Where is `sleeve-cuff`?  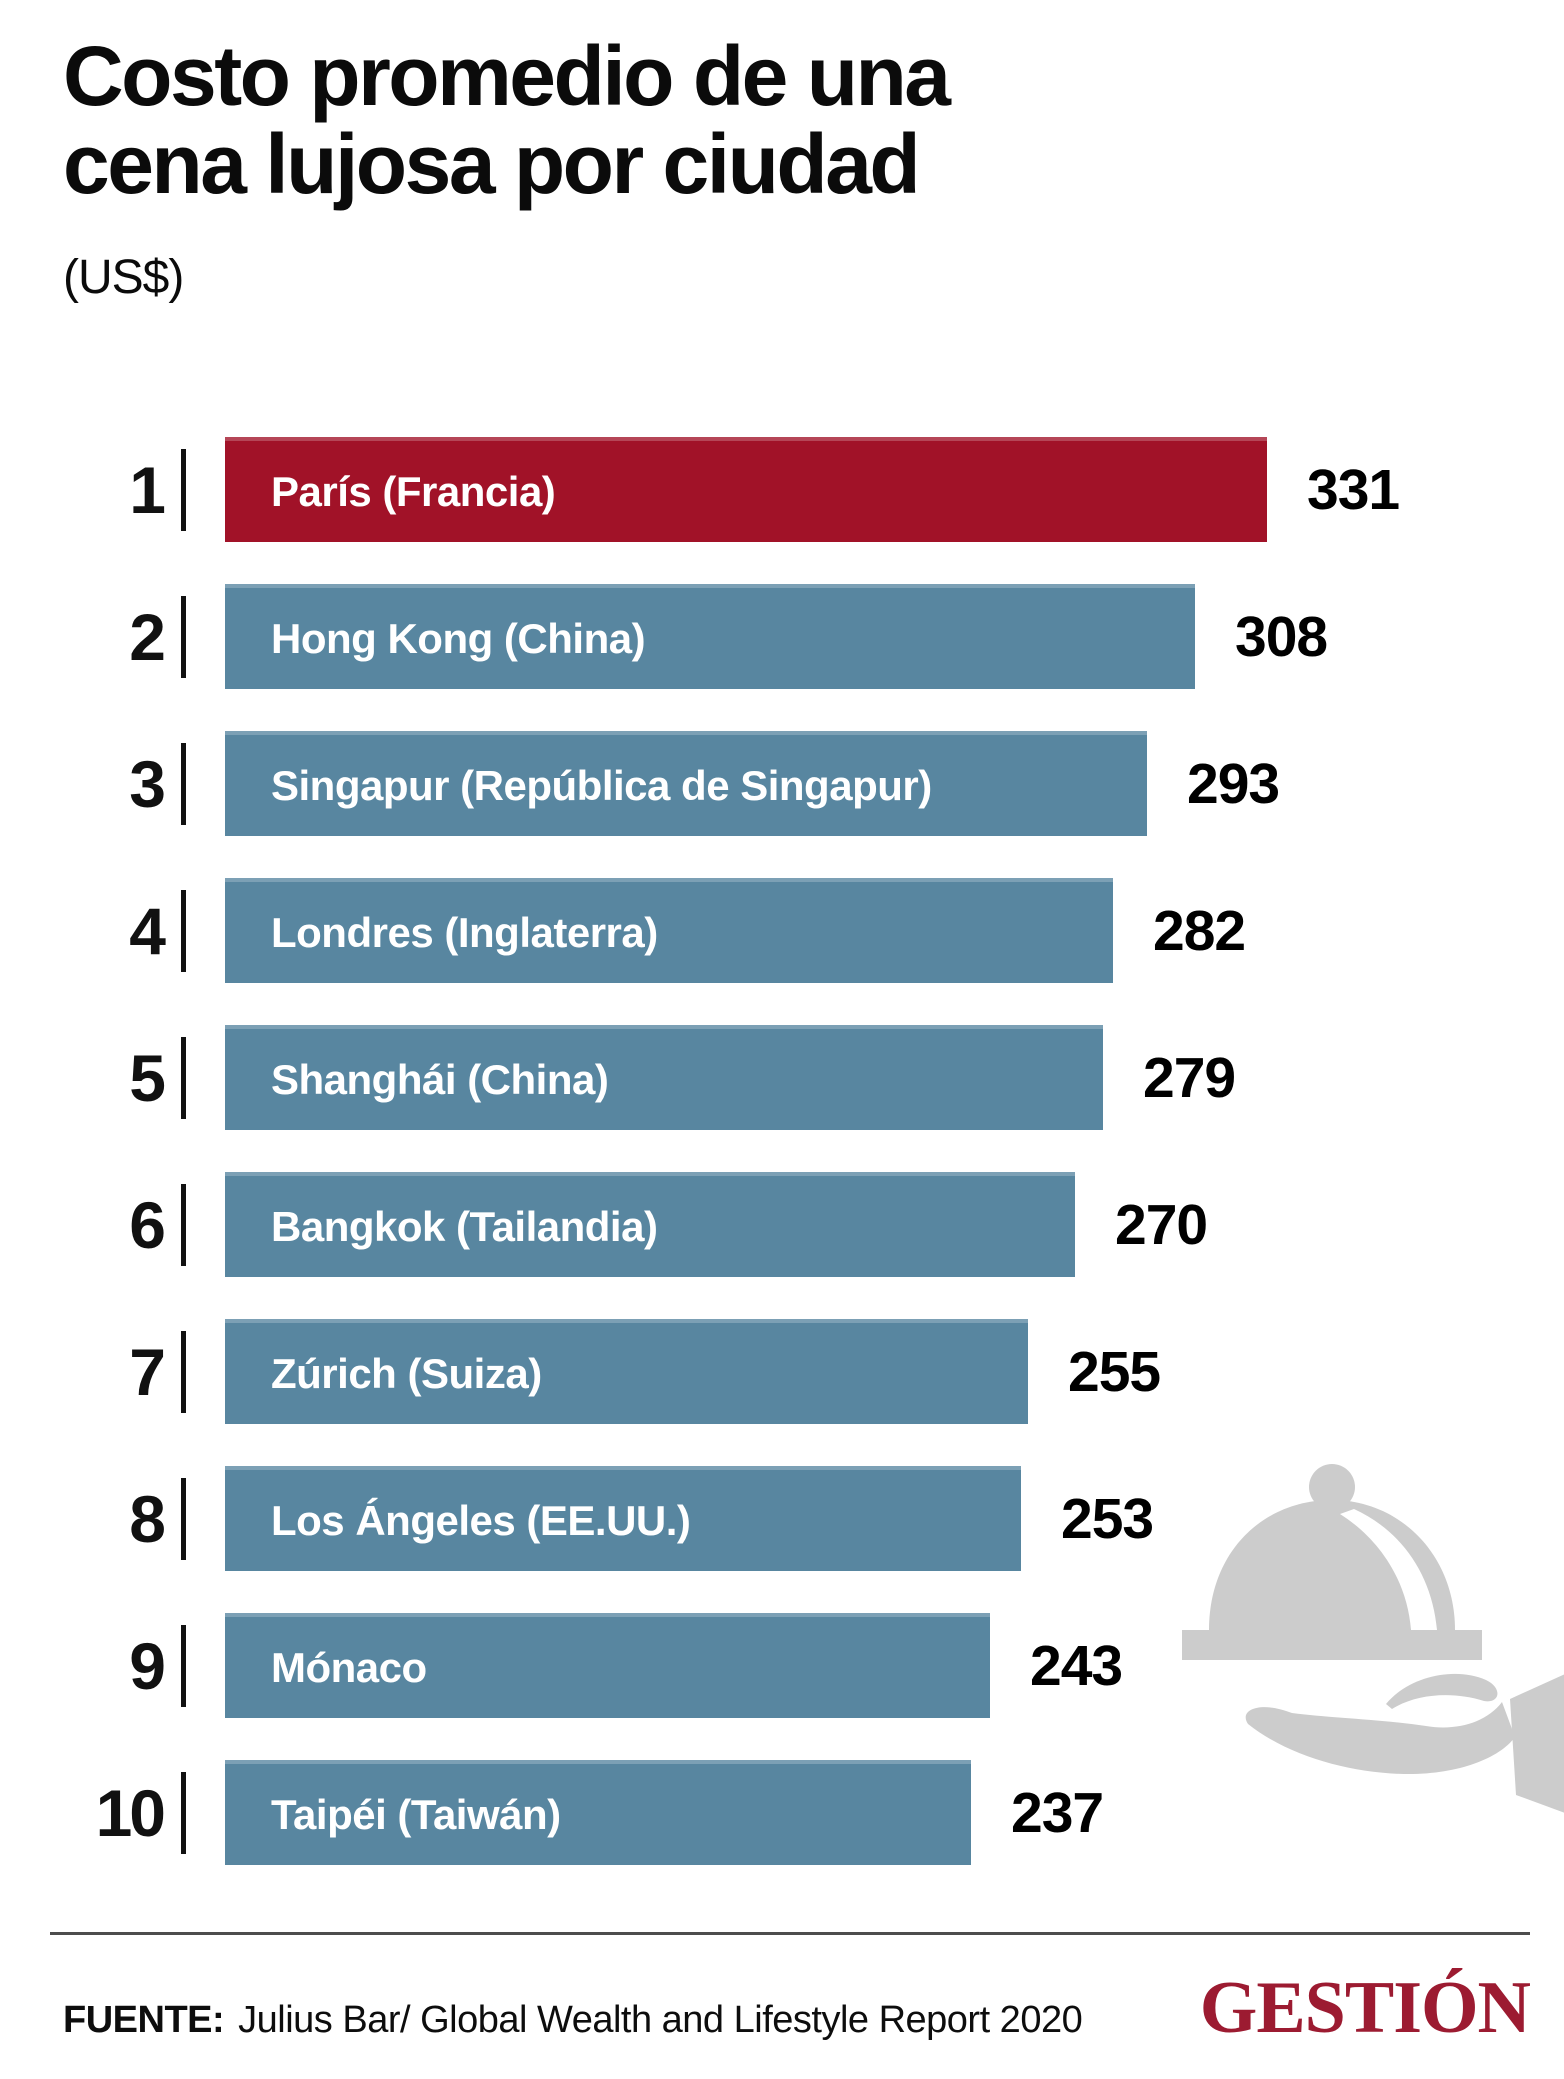 sleeve-cuff is located at coordinates (1537, 1743).